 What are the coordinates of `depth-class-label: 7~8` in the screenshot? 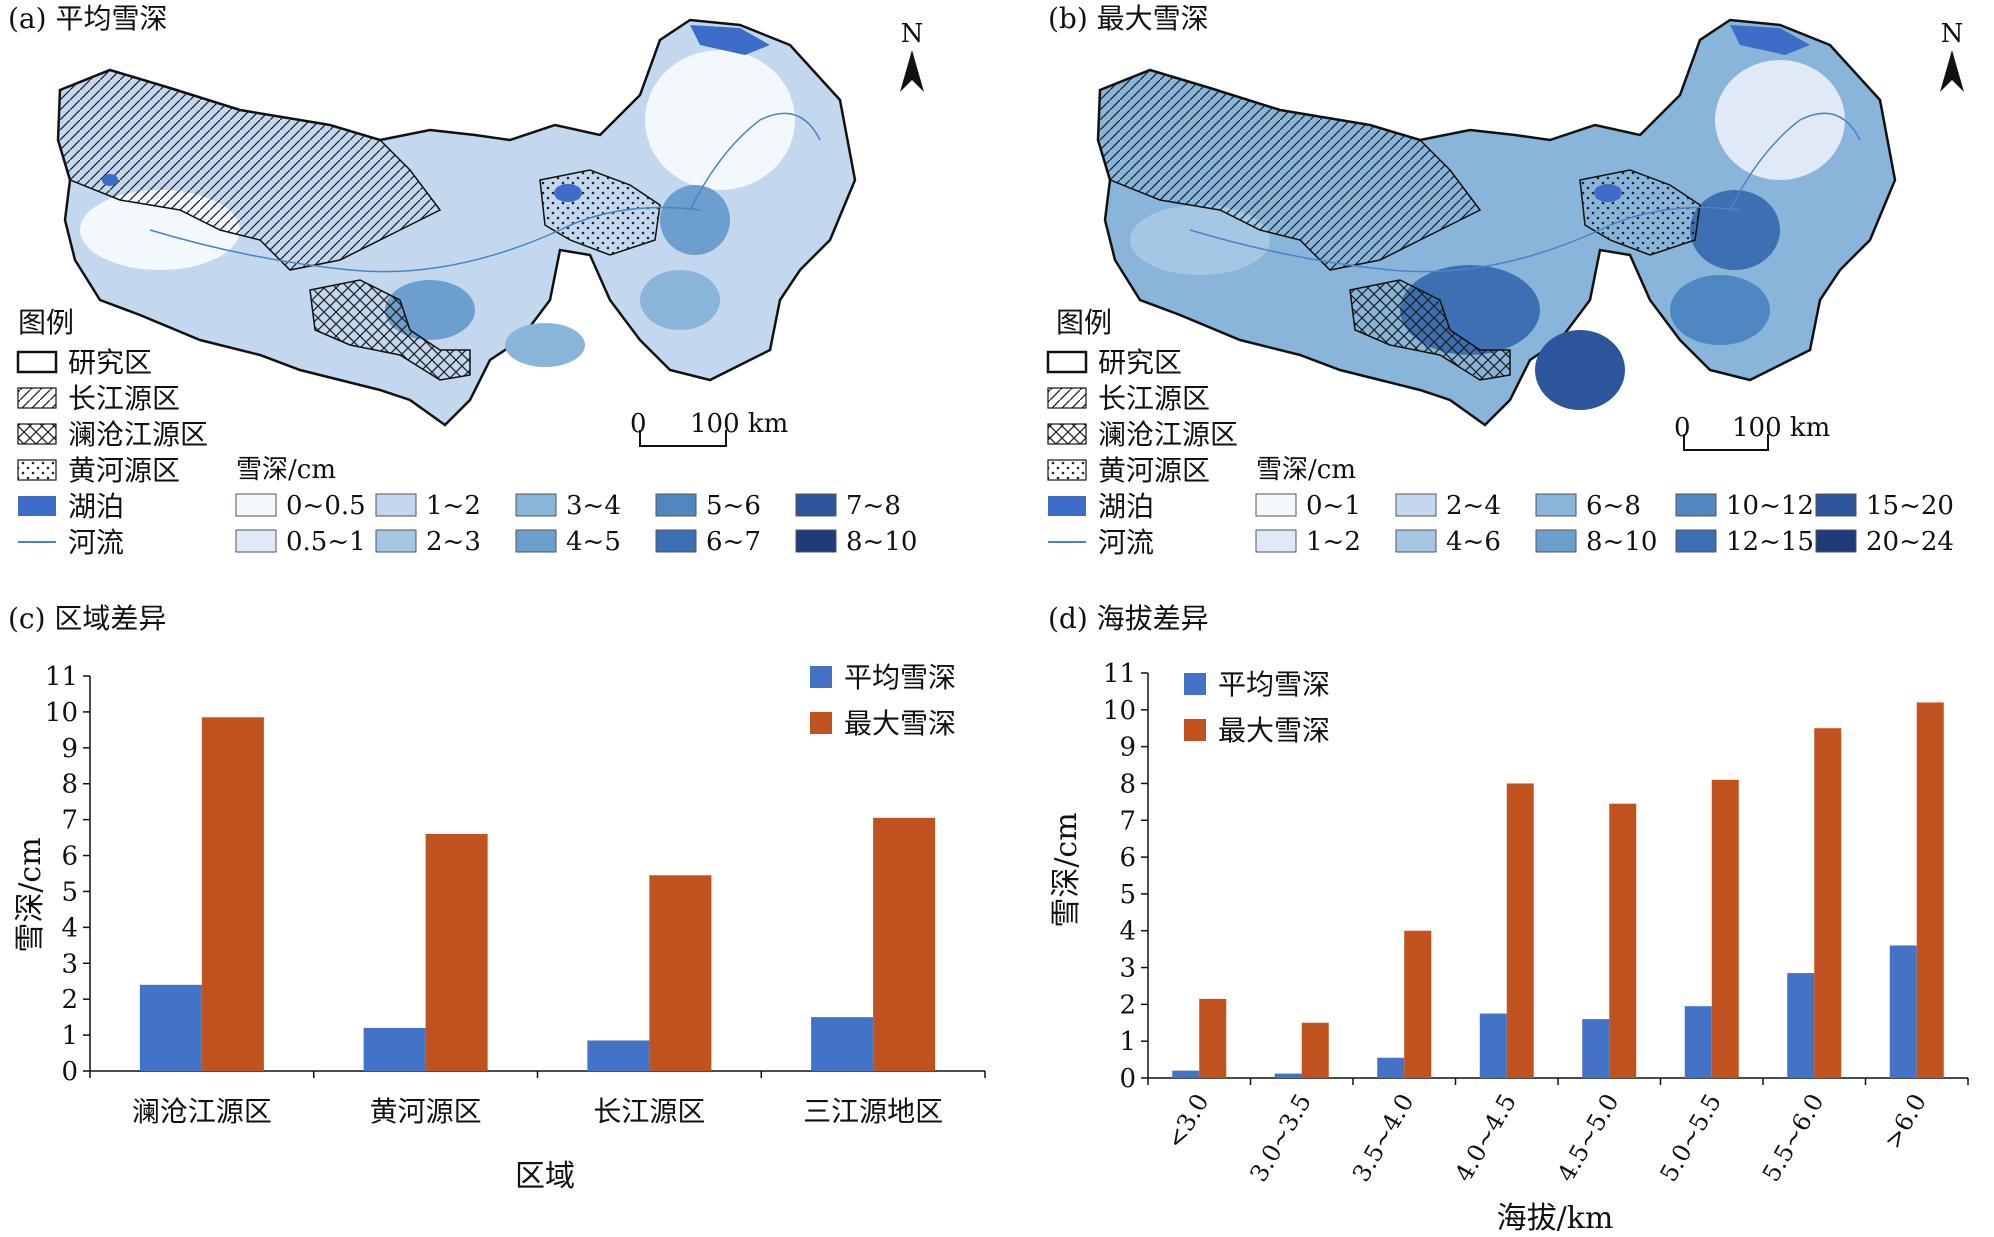 It's located at (873, 506).